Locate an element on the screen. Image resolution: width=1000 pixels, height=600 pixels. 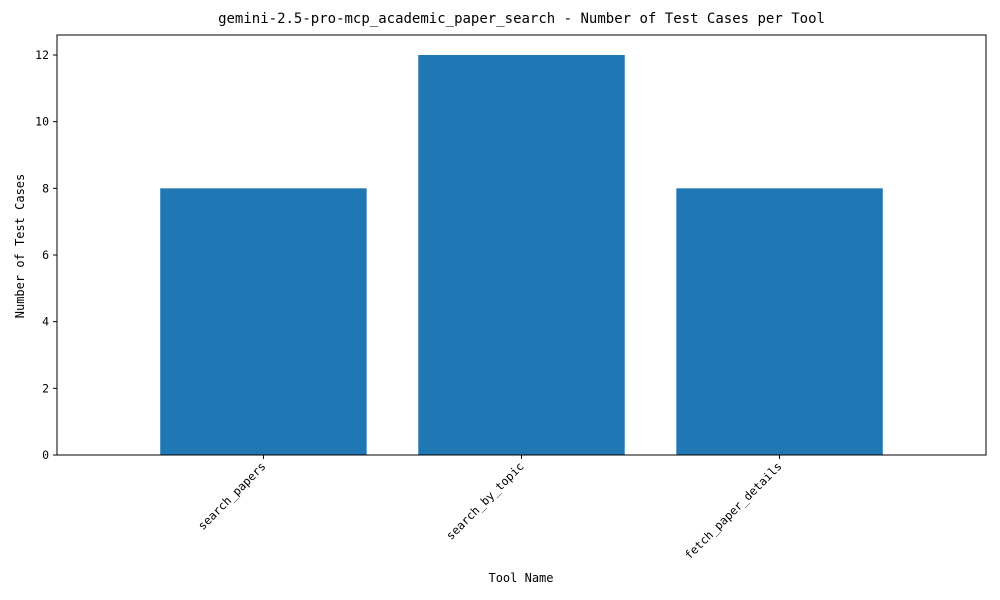
bar-search_by_topic is located at coordinates (521, 255).